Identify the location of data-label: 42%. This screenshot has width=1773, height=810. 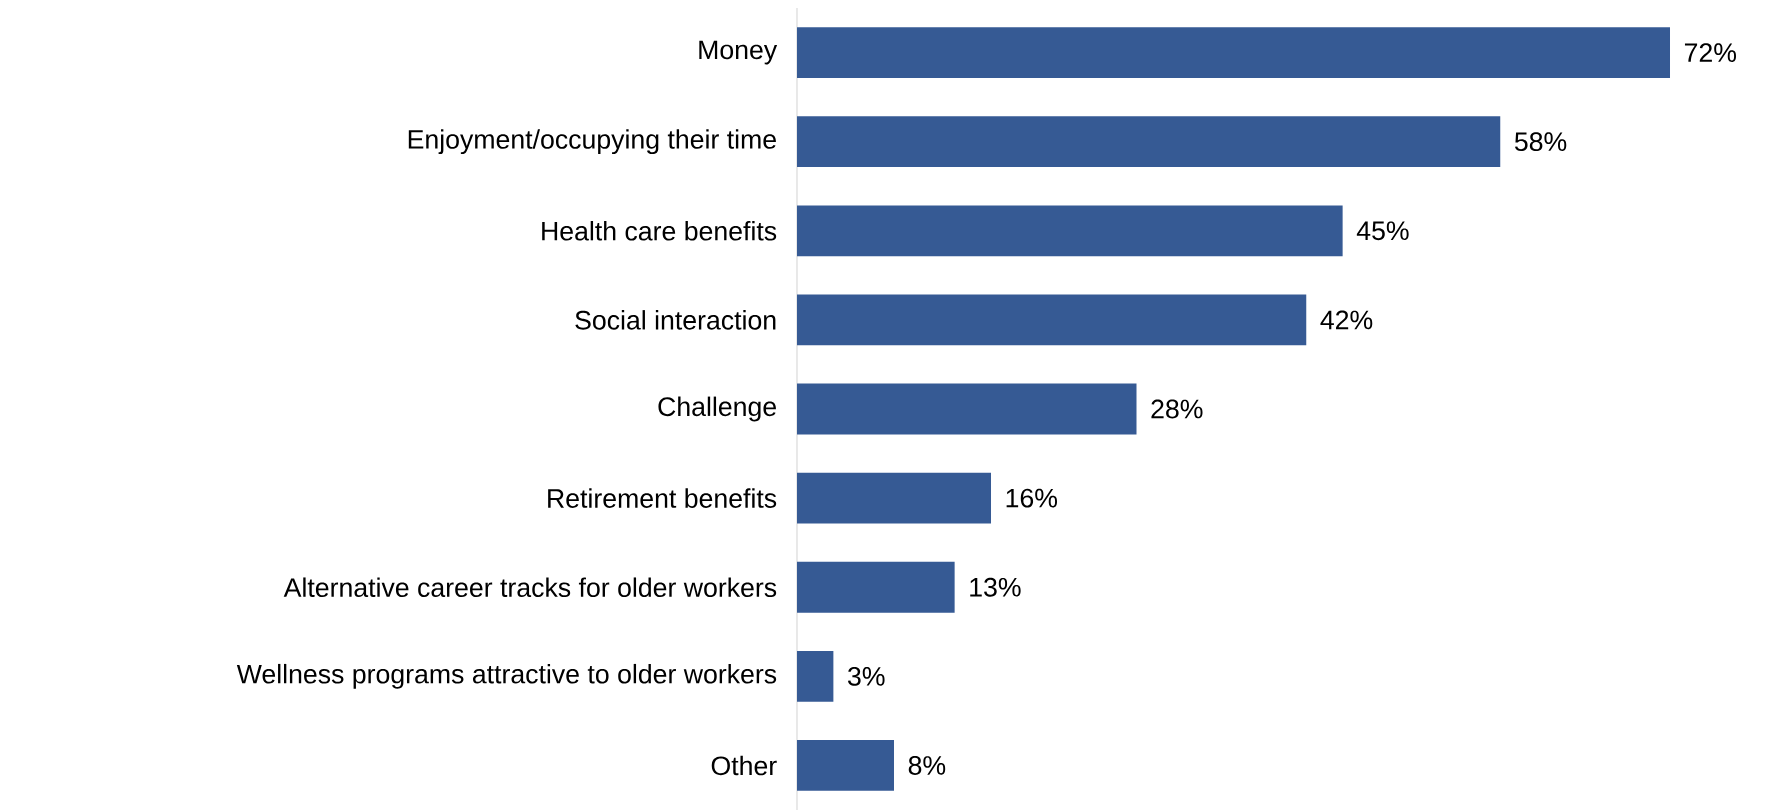
(1346, 320).